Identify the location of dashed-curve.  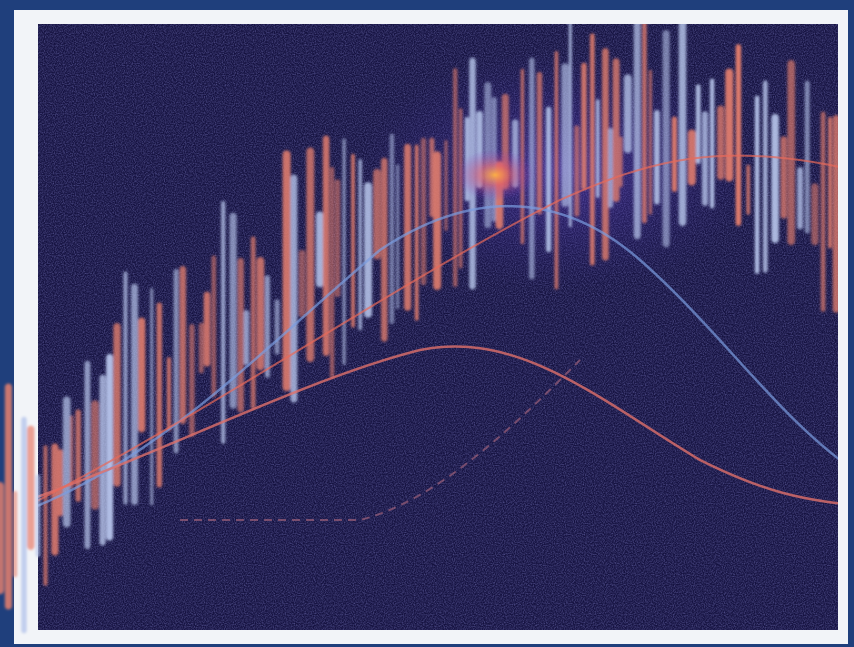
(380, 440).